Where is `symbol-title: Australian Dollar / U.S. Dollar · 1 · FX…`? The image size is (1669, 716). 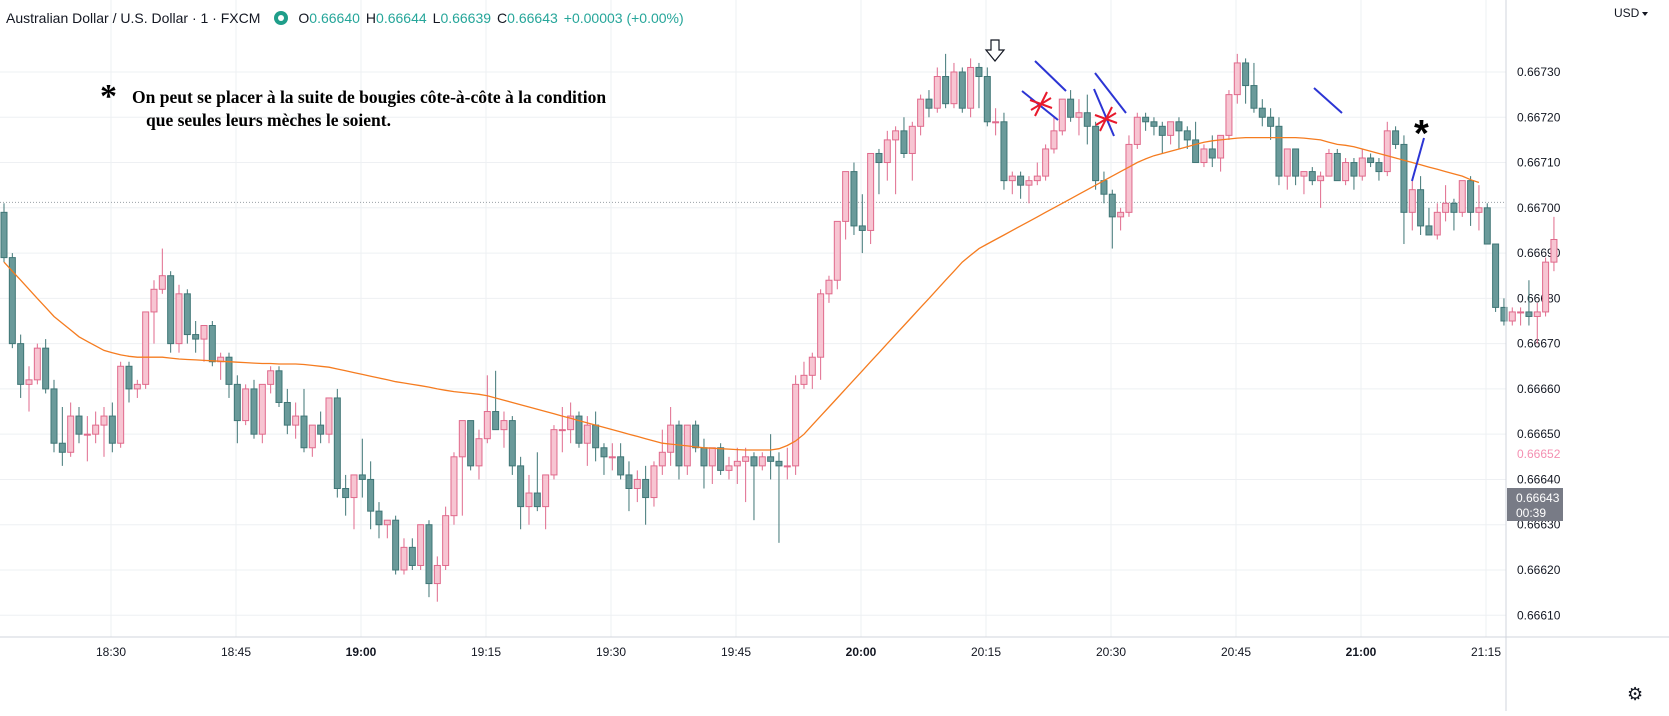 symbol-title: Australian Dollar / U.S. Dollar · 1 · FX… is located at coordinates (133, 18).